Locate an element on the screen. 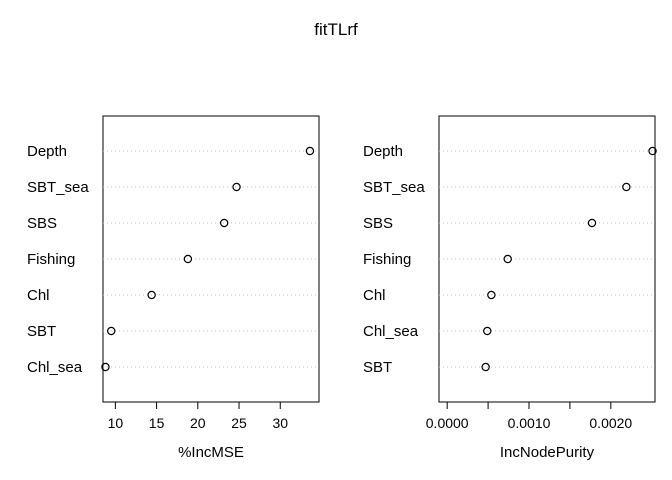  x-tick-label: 25 is located at coordinates (239, 423).